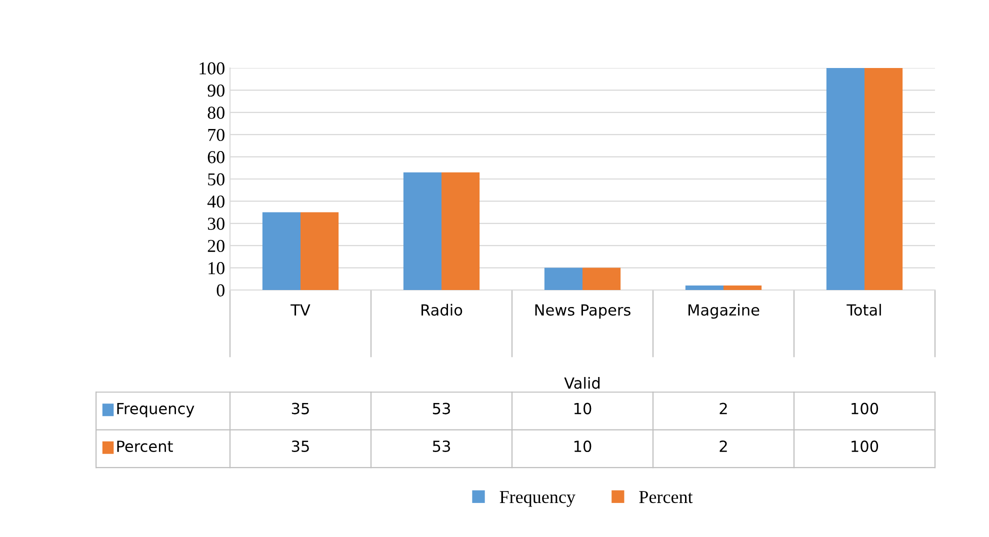 This screenshot has width=989, height=537. I want to click on y-tick-label: 100, so click(212, 68).